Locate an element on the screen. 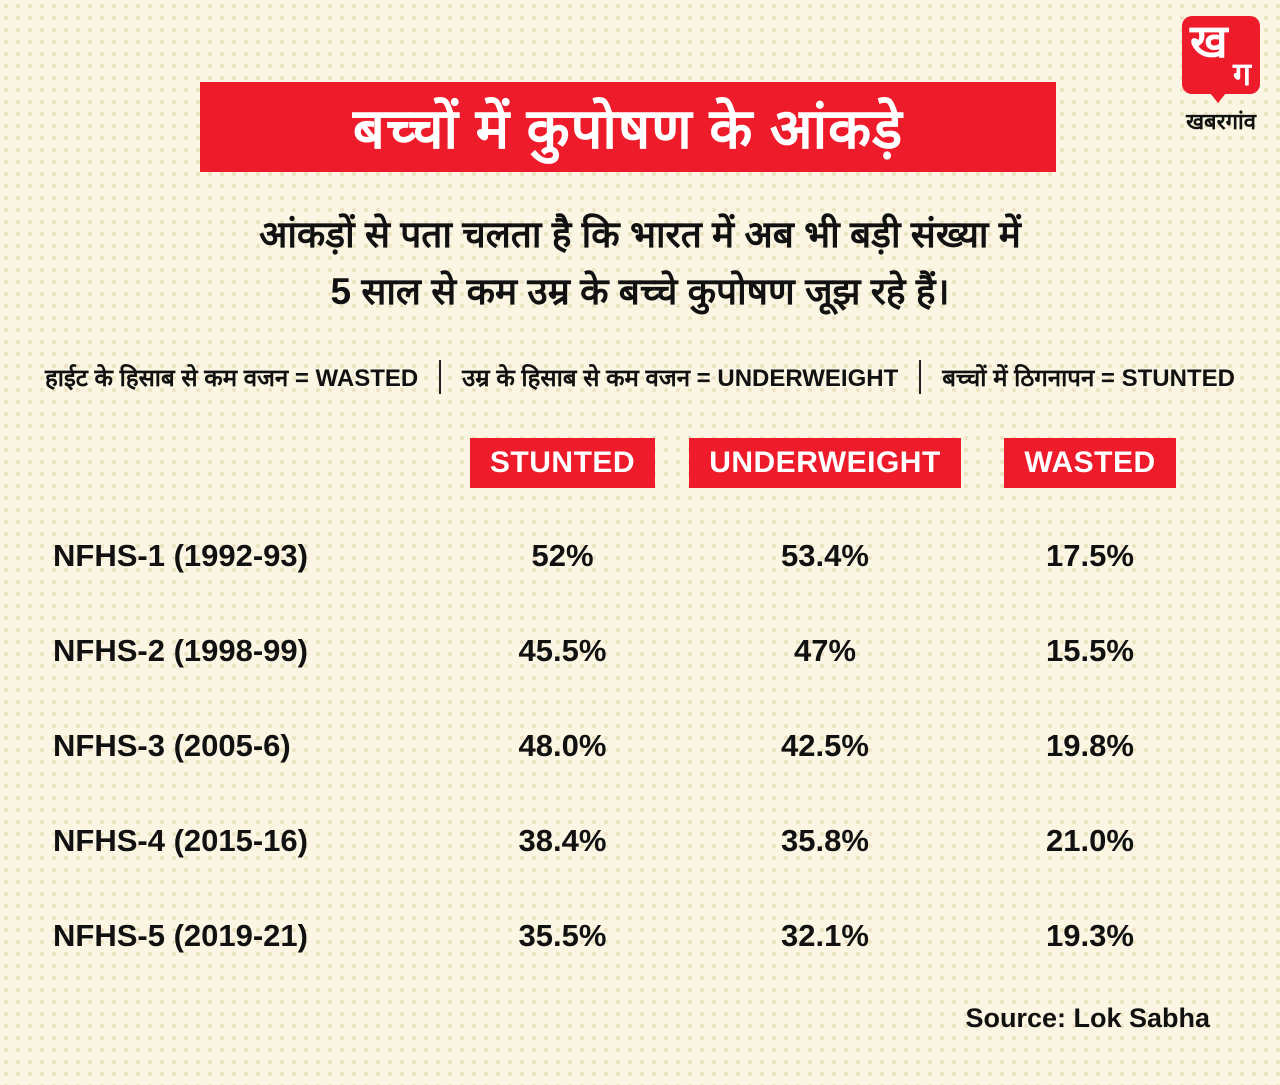  value-stunted: 38.4% is located at coordinates (562, 840).